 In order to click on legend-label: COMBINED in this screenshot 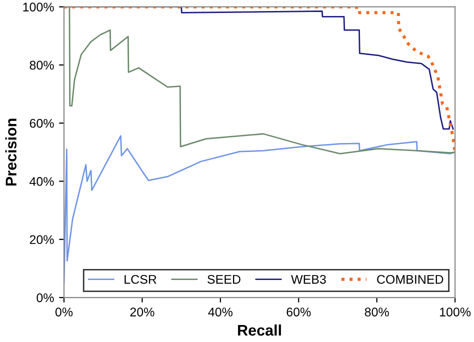, I will do `click(410, 279)`.